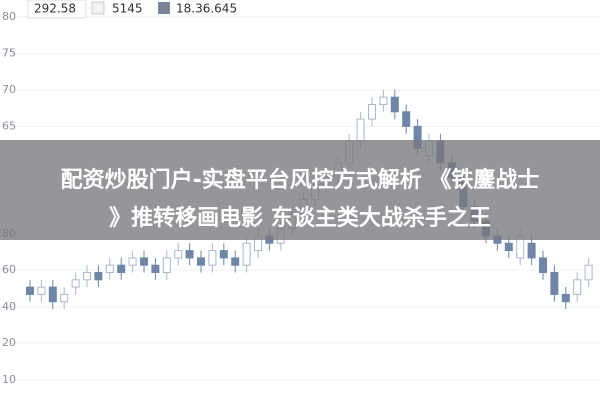 The width and height of the screenshot is (600, 400). I want to click on axis-label: 40, so click(9, 306).